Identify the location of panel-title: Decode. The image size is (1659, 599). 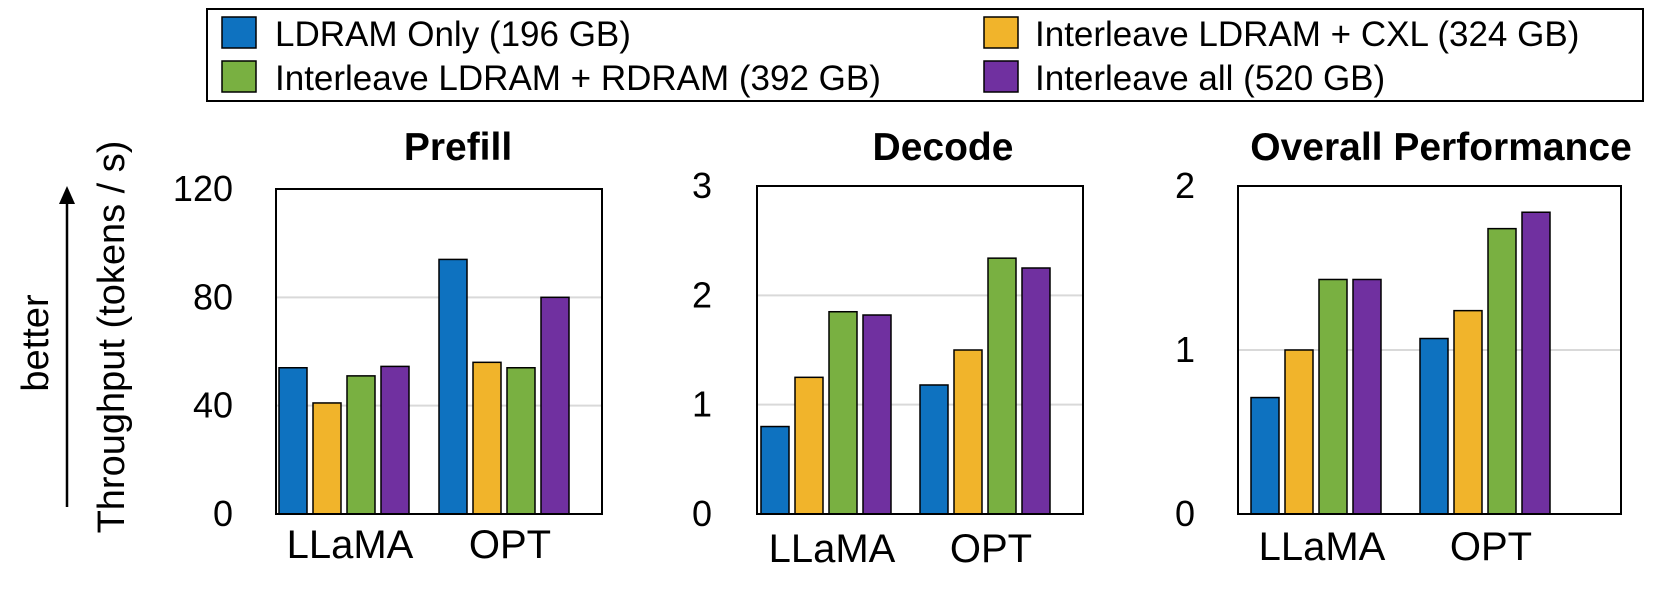
(943, 147).